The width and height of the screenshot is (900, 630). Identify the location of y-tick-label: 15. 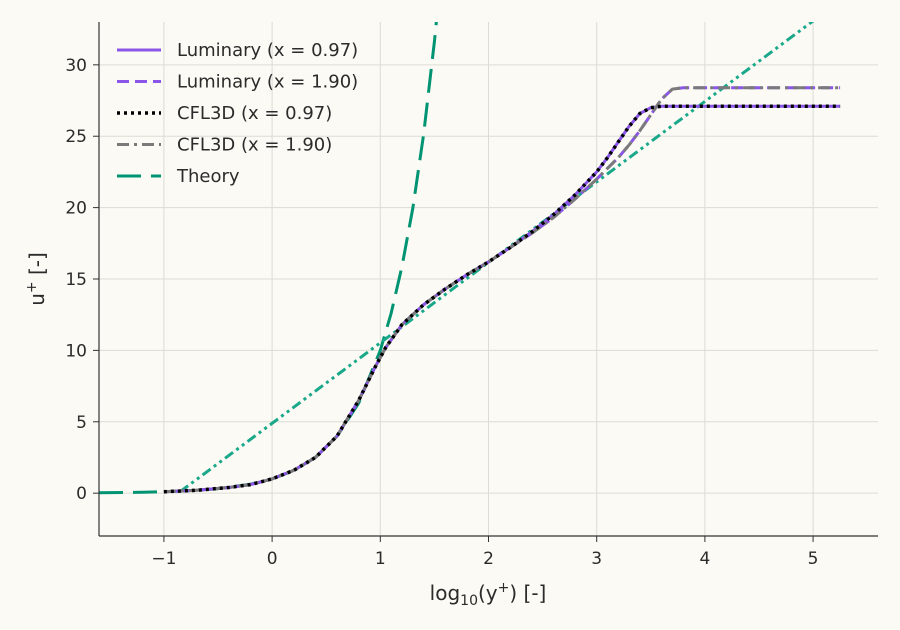
(76, 280).